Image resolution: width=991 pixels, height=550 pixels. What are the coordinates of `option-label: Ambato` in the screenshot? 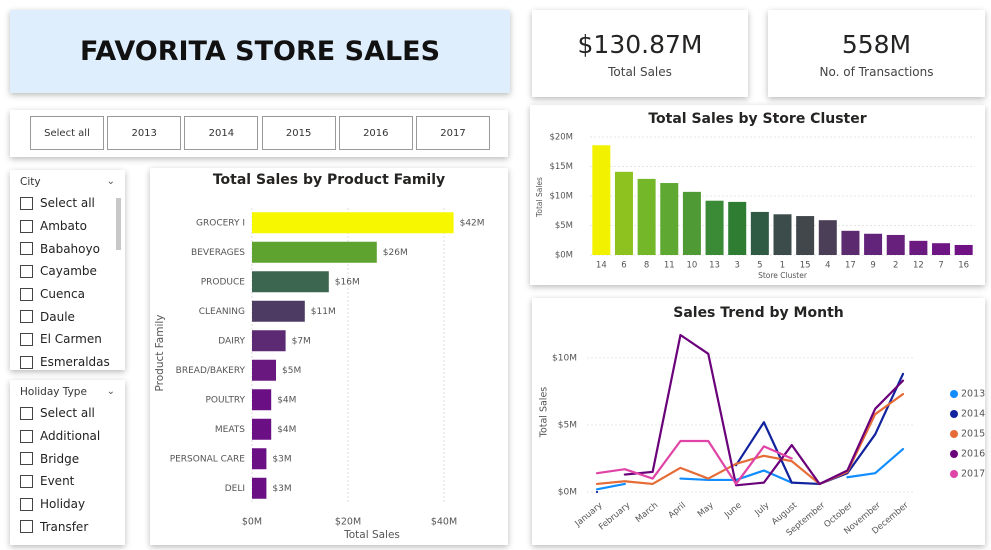 It's located at (63, 226).